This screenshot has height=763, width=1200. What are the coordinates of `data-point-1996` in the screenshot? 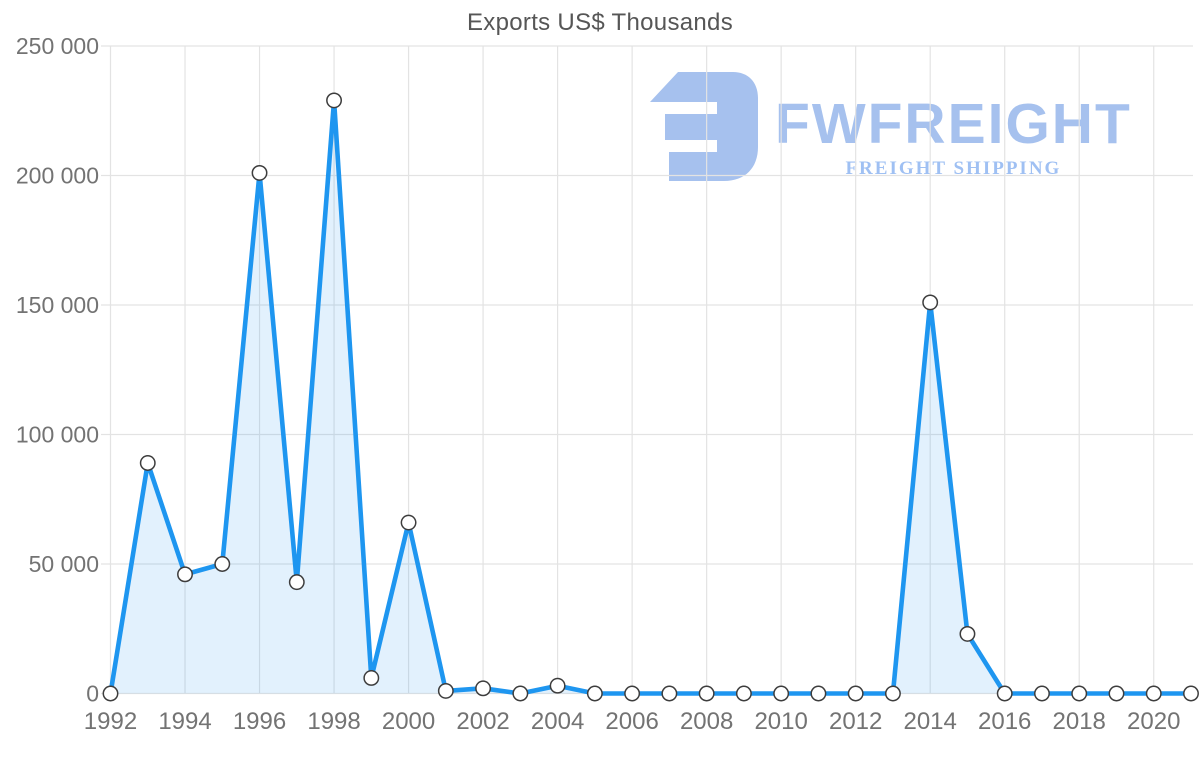 It's located at (259, 172).